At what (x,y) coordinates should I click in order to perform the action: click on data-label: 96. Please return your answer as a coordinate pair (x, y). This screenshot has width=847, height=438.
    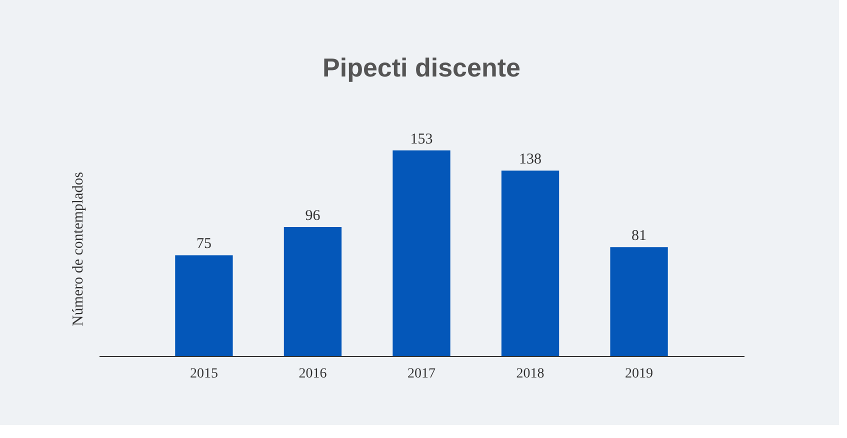
    Looking at the image, I should click on (313, 216).